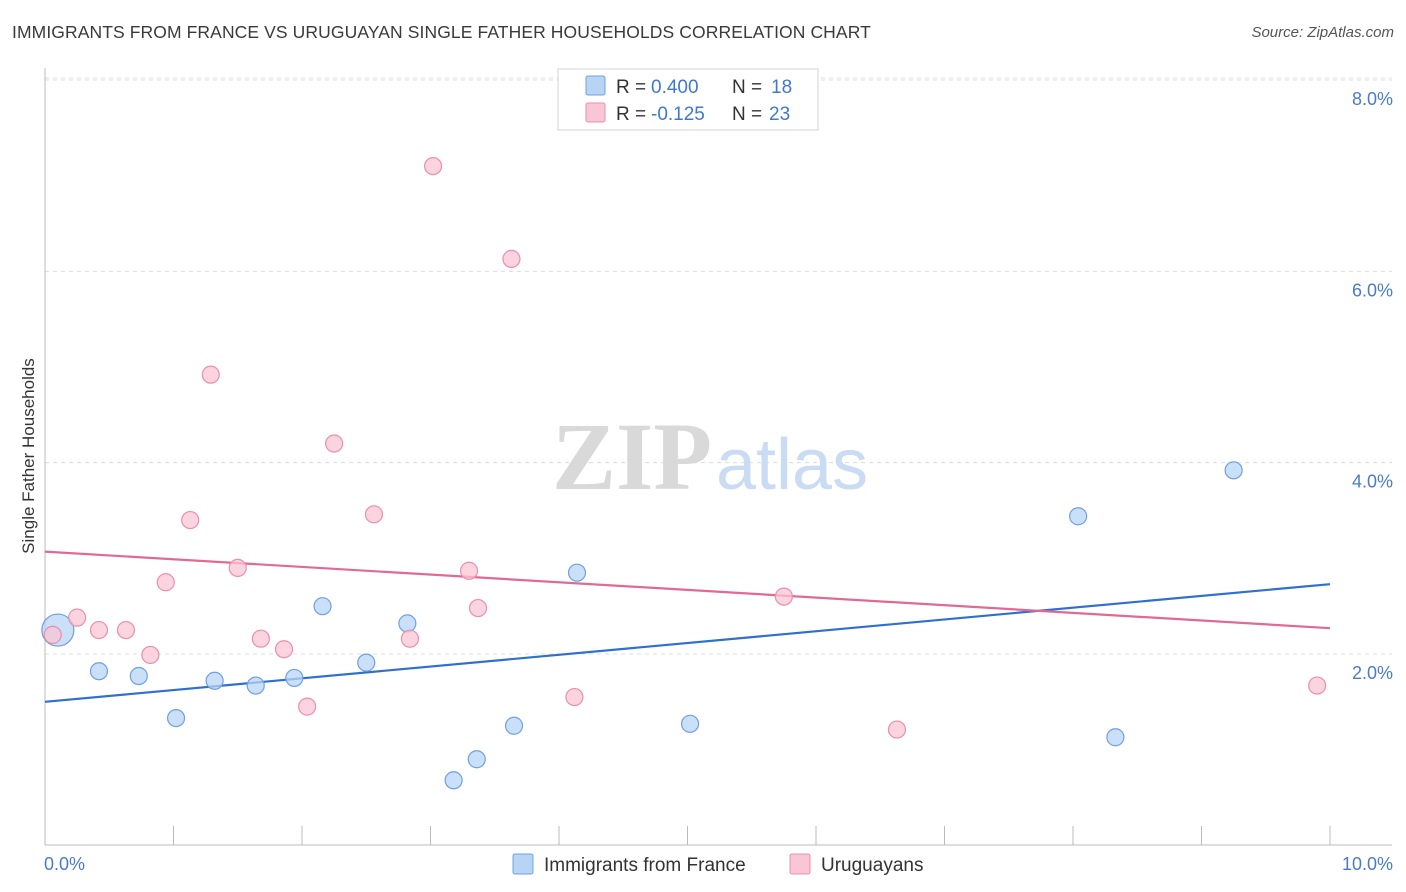 The height and width of the screenshot is (892, 1406). What do you see at coordinates (595, 112) in the screenshot?
I see `legend-swatch-pink` at bounding box center [595, 112].